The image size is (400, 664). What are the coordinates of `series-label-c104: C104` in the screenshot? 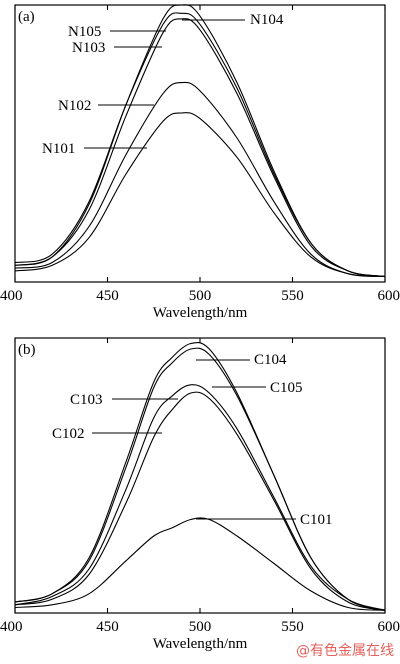 It's located at (270, 360).